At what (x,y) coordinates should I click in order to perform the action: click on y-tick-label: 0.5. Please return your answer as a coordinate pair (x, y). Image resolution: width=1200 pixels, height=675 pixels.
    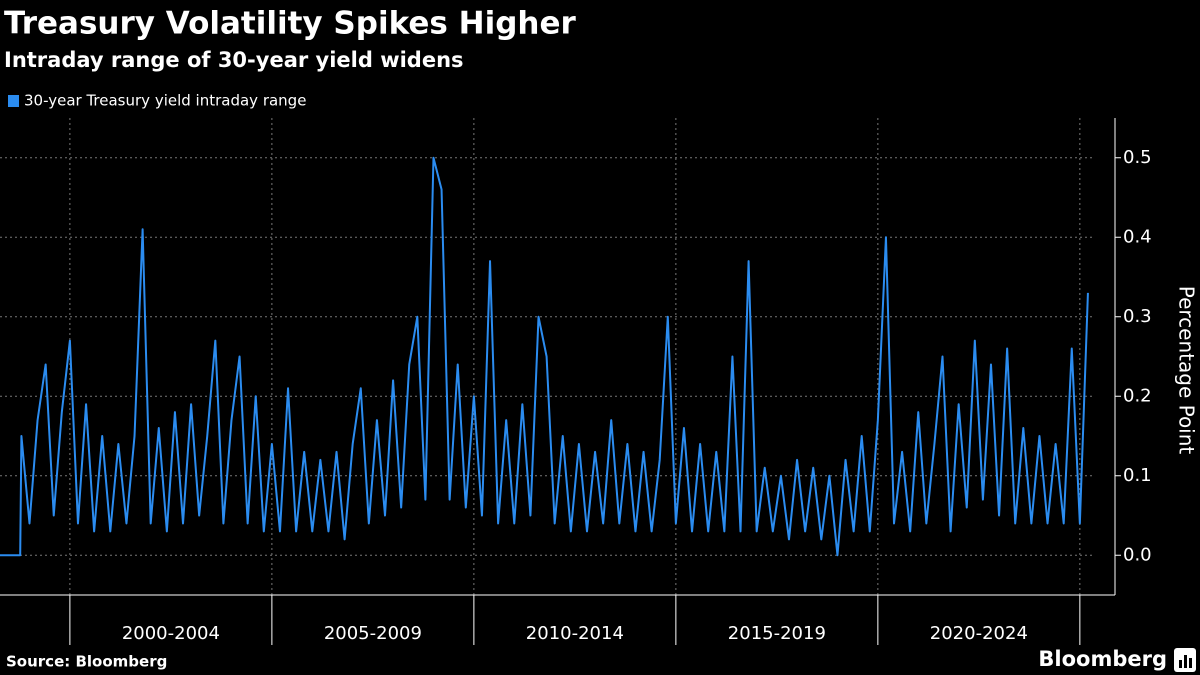
    Looking at the image, I should click on (1137, 157).